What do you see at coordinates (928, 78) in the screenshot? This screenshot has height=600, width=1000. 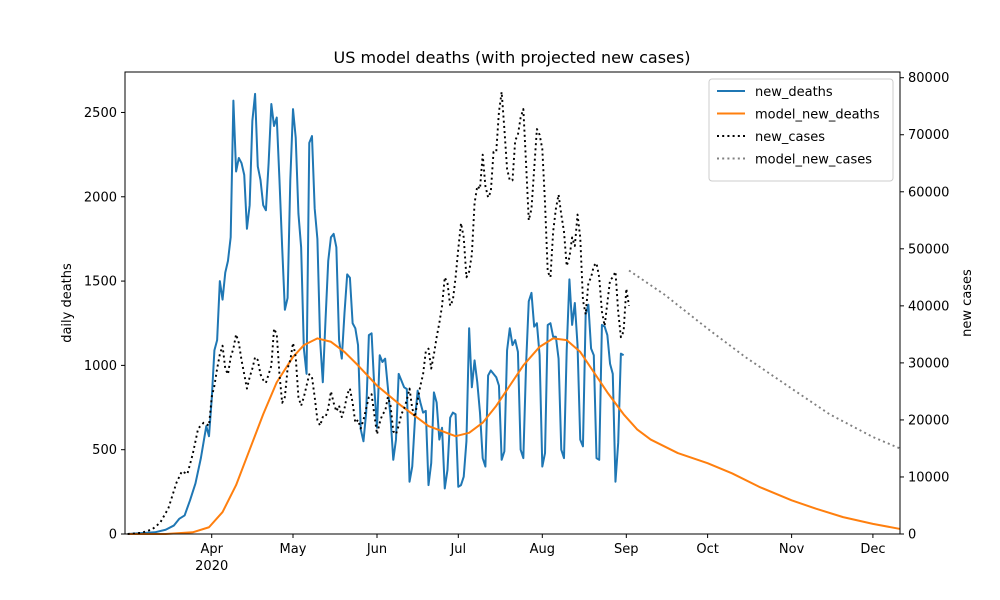 I see `y-tick-label-right: 80000` at bounding box center [928, 78].